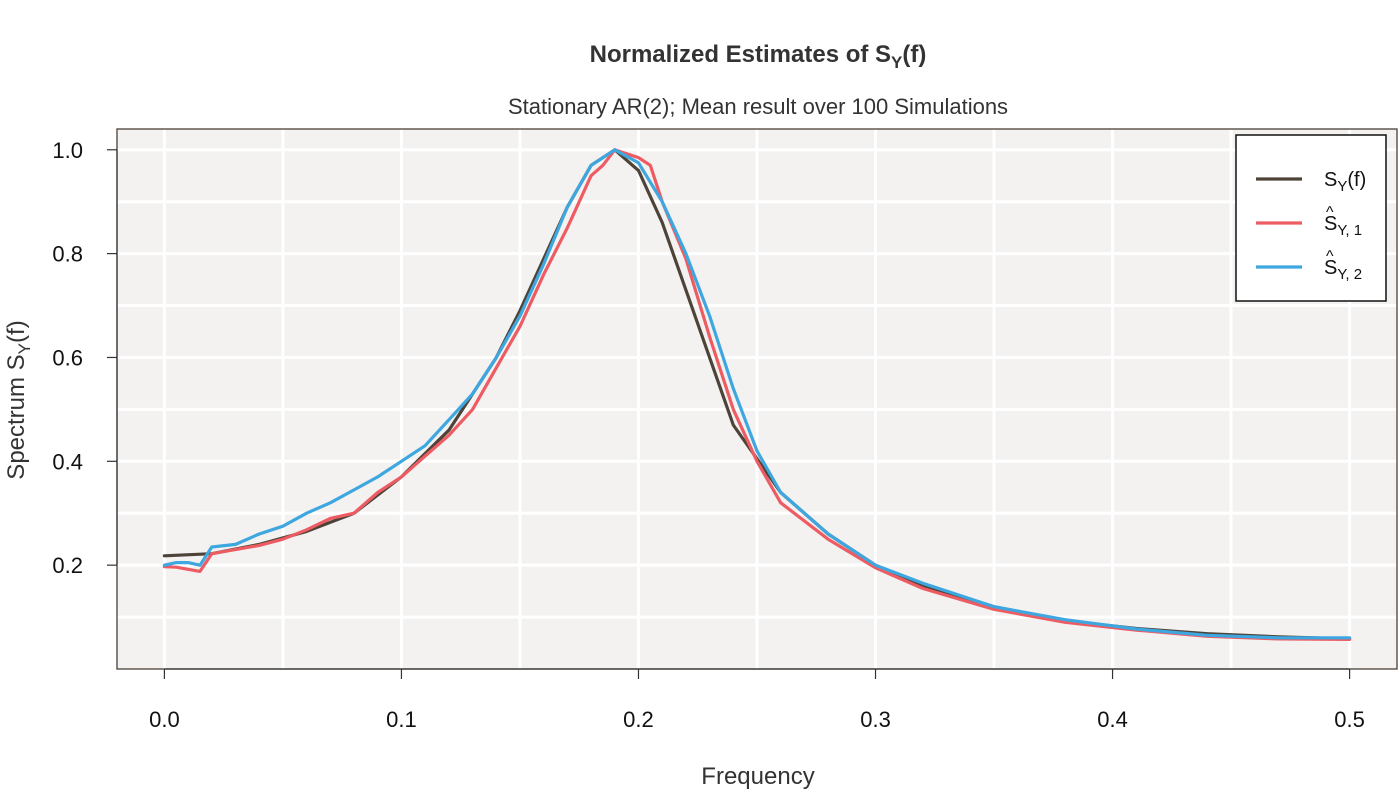  What do you see at coordinates (24, 348) in the screenshot?
I see `y-axis-label-subscript: Y` at bounding box center [24, 348].